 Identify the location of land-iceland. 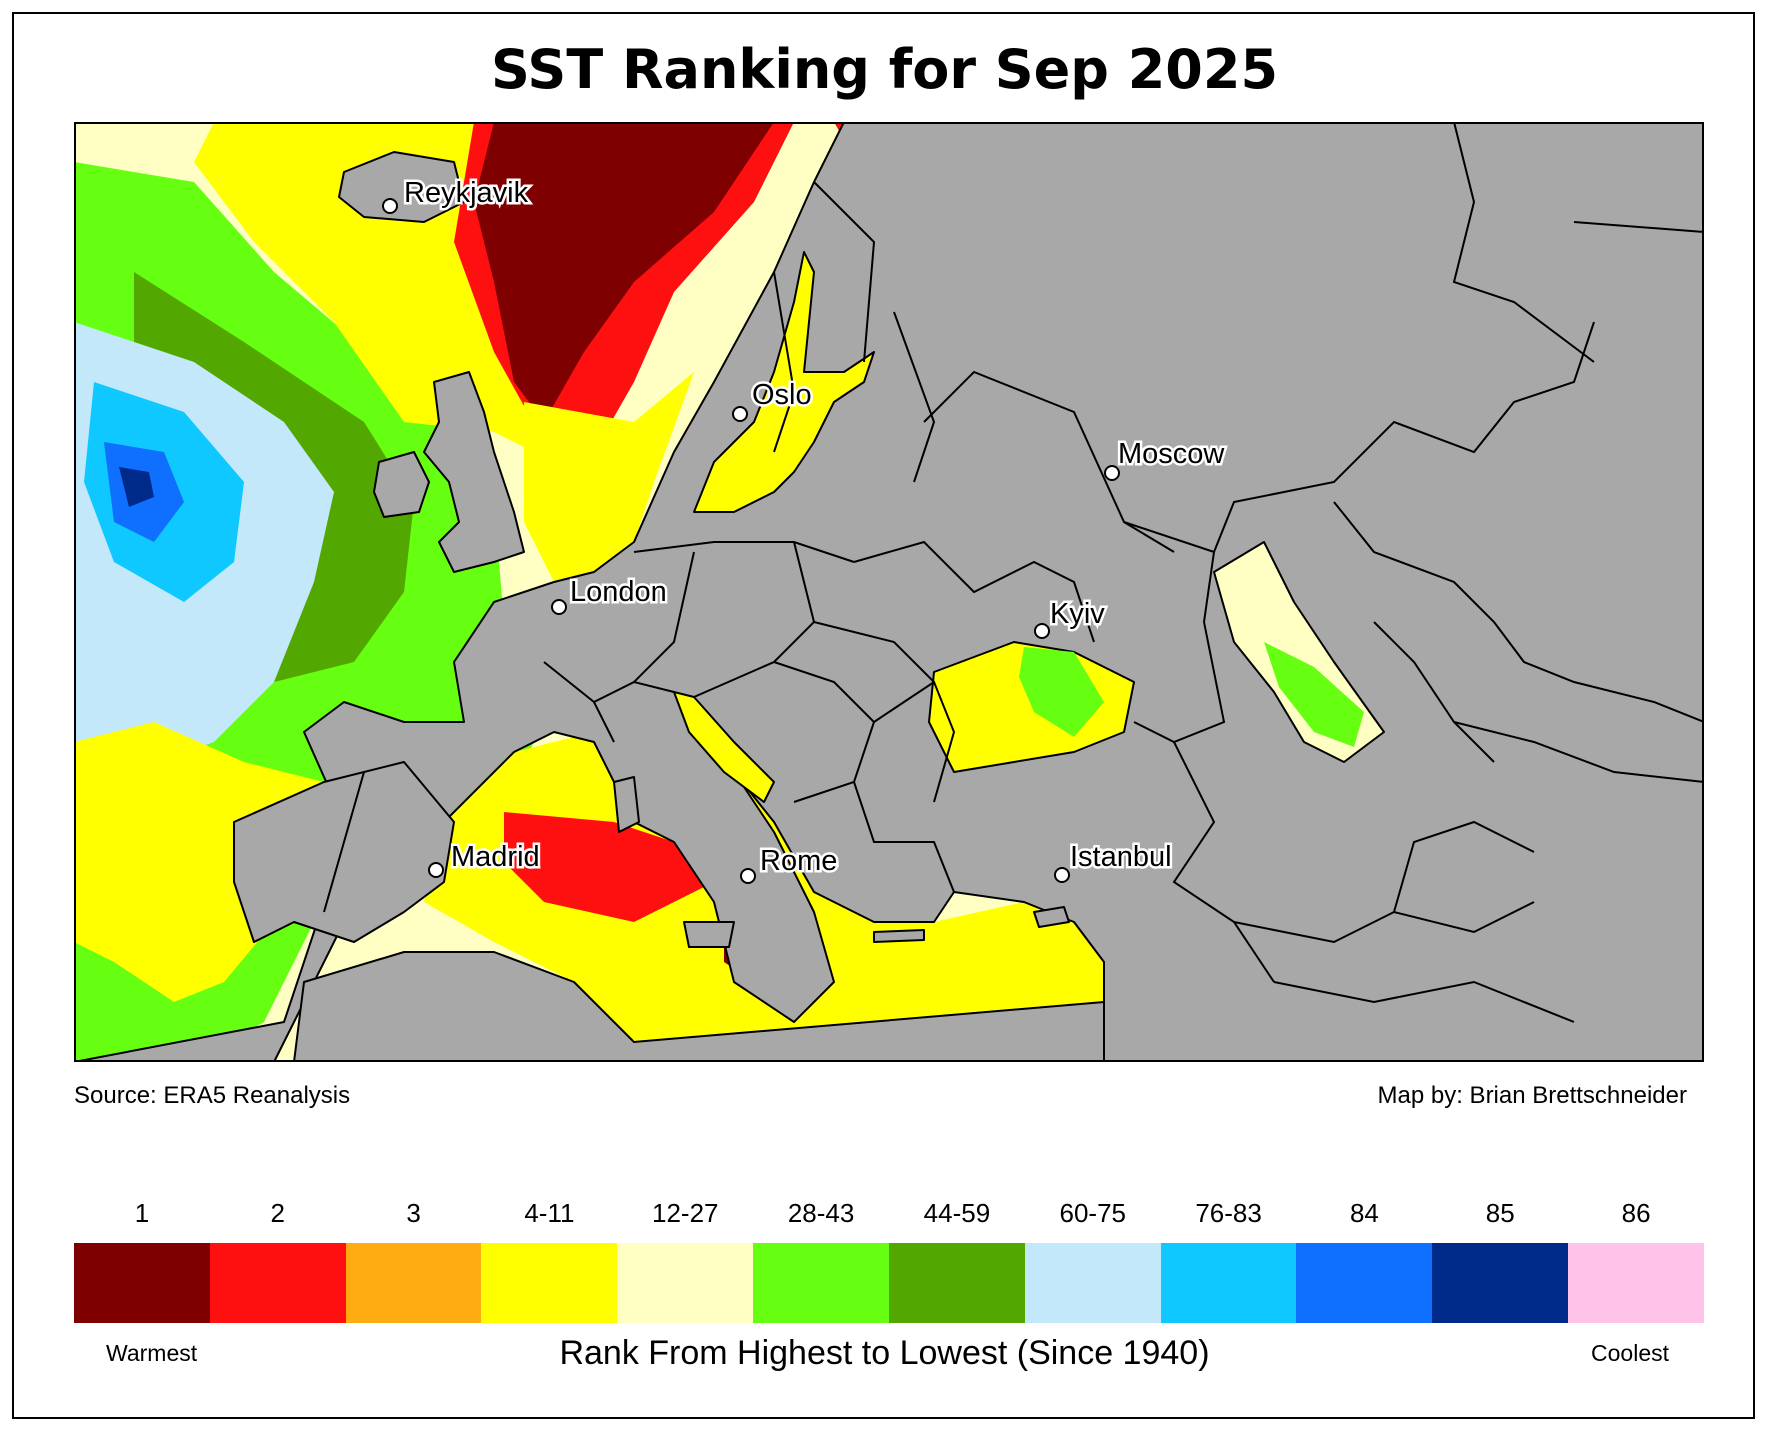
(401, 187).